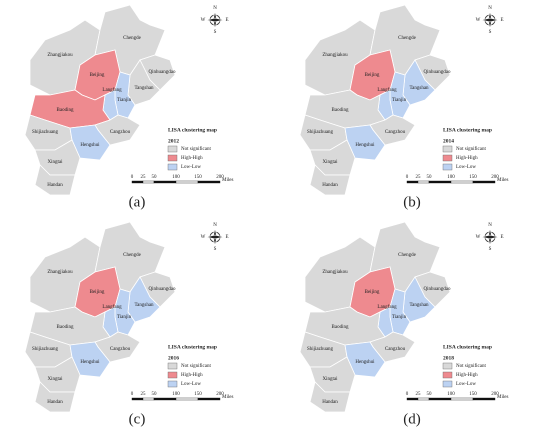 The image size is (550, 434). I want to click on panel-label: (b), so click(412, 202).